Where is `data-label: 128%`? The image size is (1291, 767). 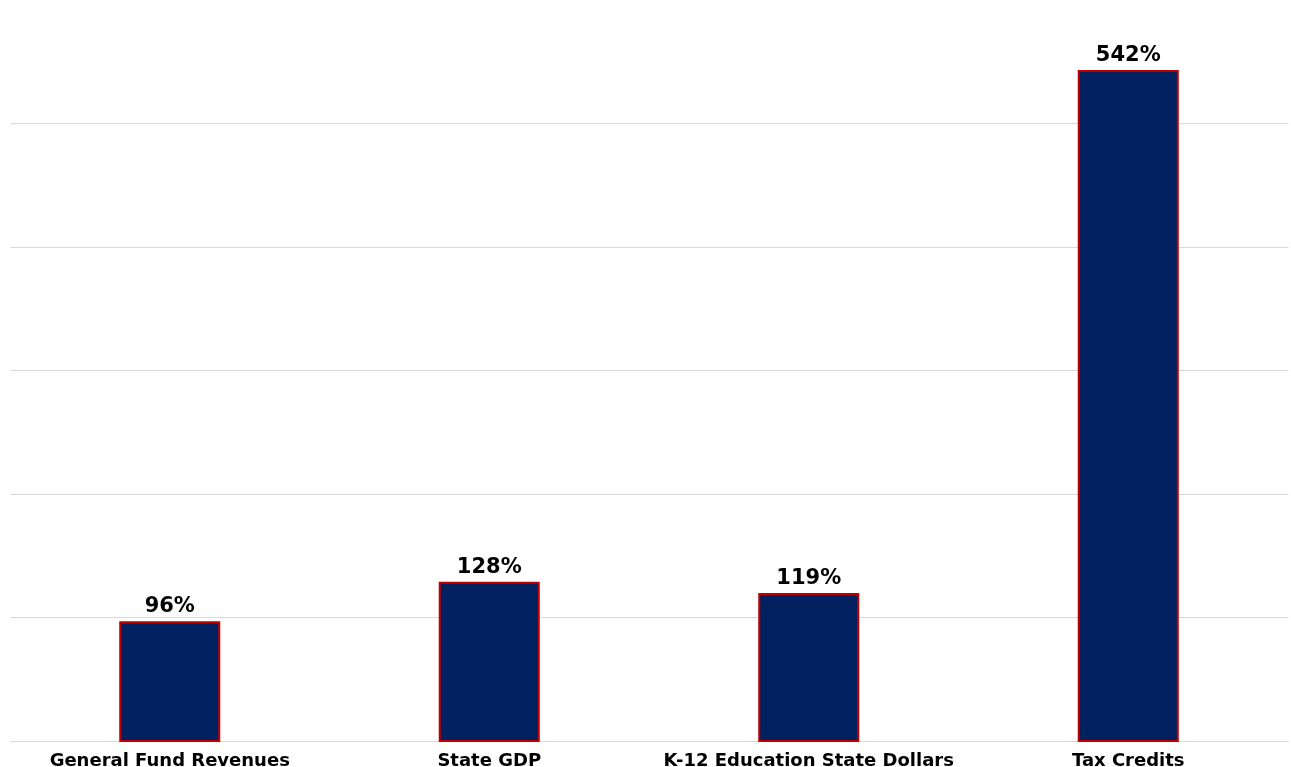
data-label: 128% is located at coordinates (489, 565).